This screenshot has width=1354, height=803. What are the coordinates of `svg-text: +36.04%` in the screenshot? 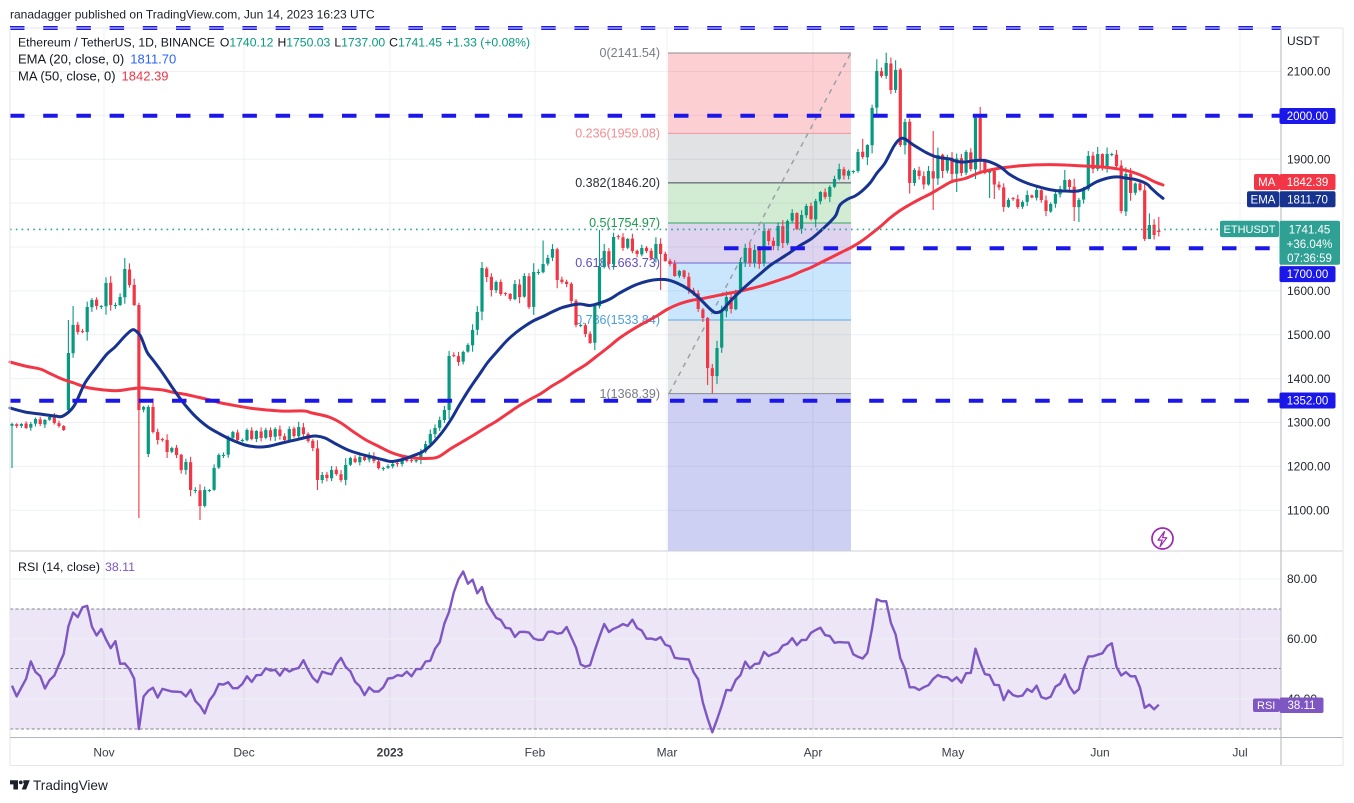 It's located at (1310, 245).